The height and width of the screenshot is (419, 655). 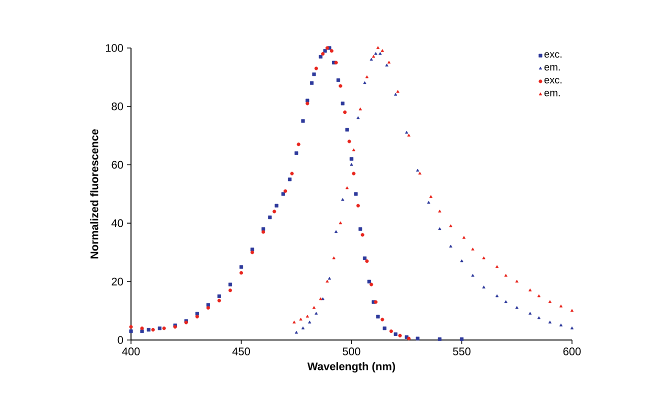 I want to click on y-tick-label: 20, so click(x=118, y=282).